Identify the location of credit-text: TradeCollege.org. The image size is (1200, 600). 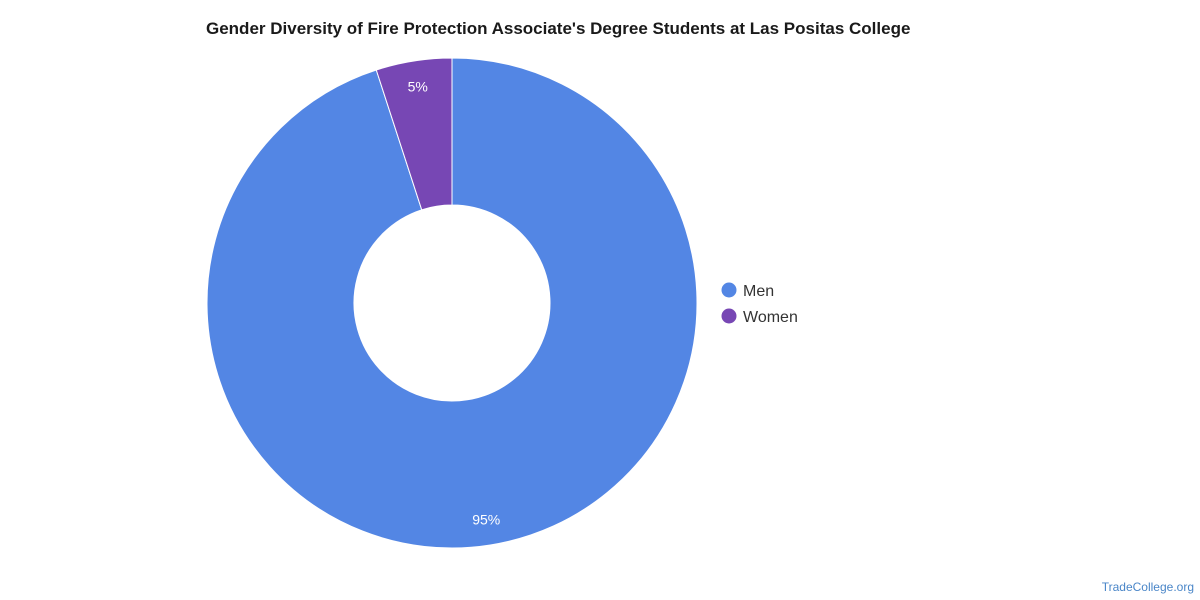
(1148, 587).